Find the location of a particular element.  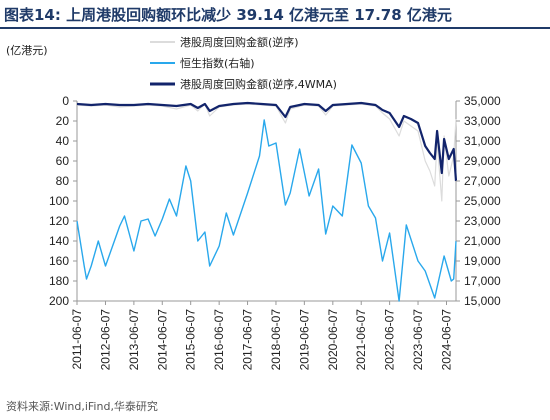

x-tick-label: 2020-06-07 is located at coordinates (333, 340).